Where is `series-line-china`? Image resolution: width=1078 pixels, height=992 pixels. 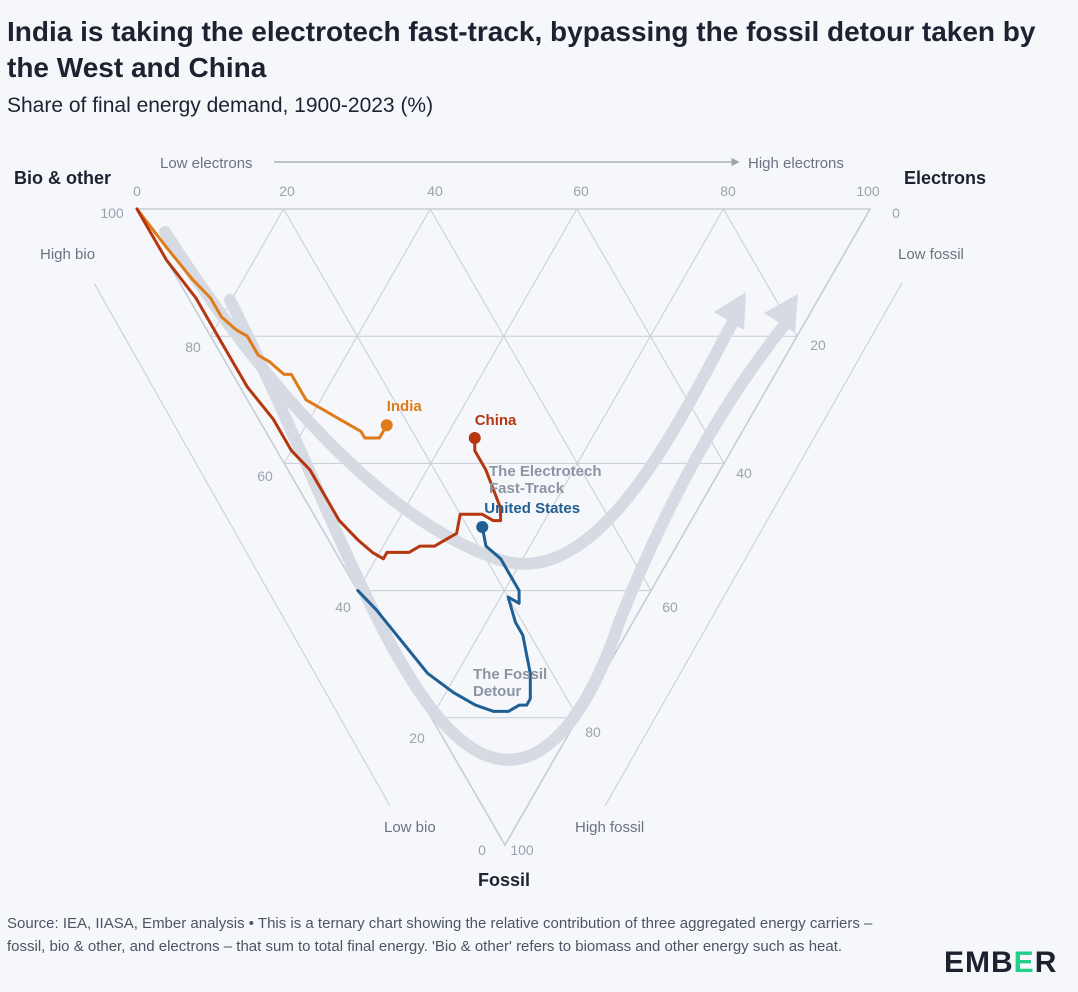
series-line-china is located at coordinates (319, 384).